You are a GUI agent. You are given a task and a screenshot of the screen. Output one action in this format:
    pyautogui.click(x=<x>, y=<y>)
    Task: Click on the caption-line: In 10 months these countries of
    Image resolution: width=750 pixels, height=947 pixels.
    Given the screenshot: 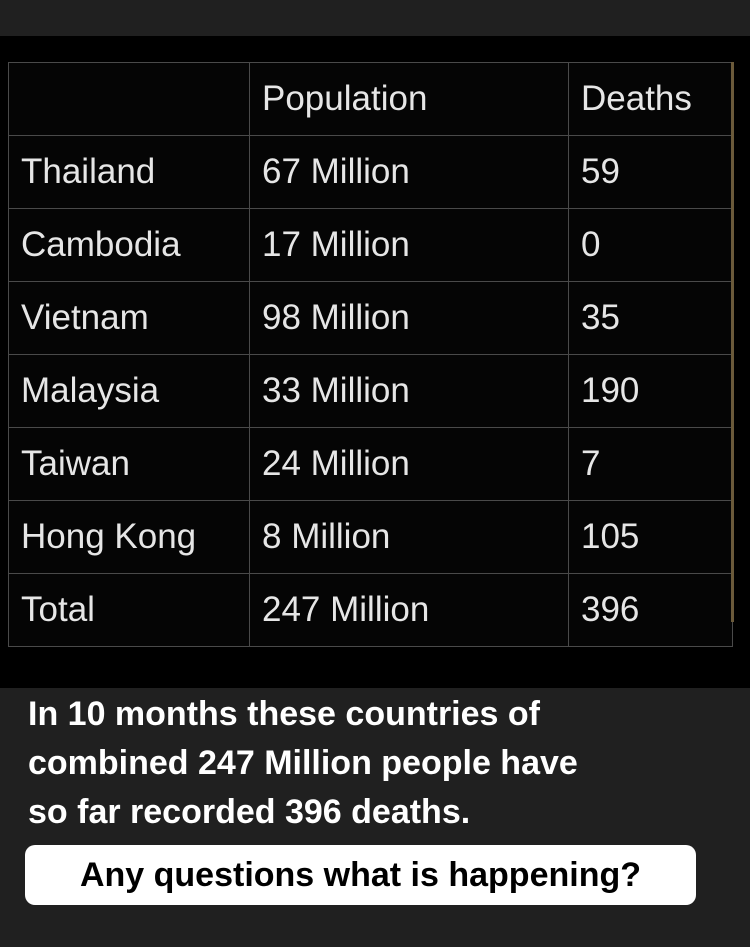 What is the action you would take?
    pyautogui.click(x=284, y=714)
    